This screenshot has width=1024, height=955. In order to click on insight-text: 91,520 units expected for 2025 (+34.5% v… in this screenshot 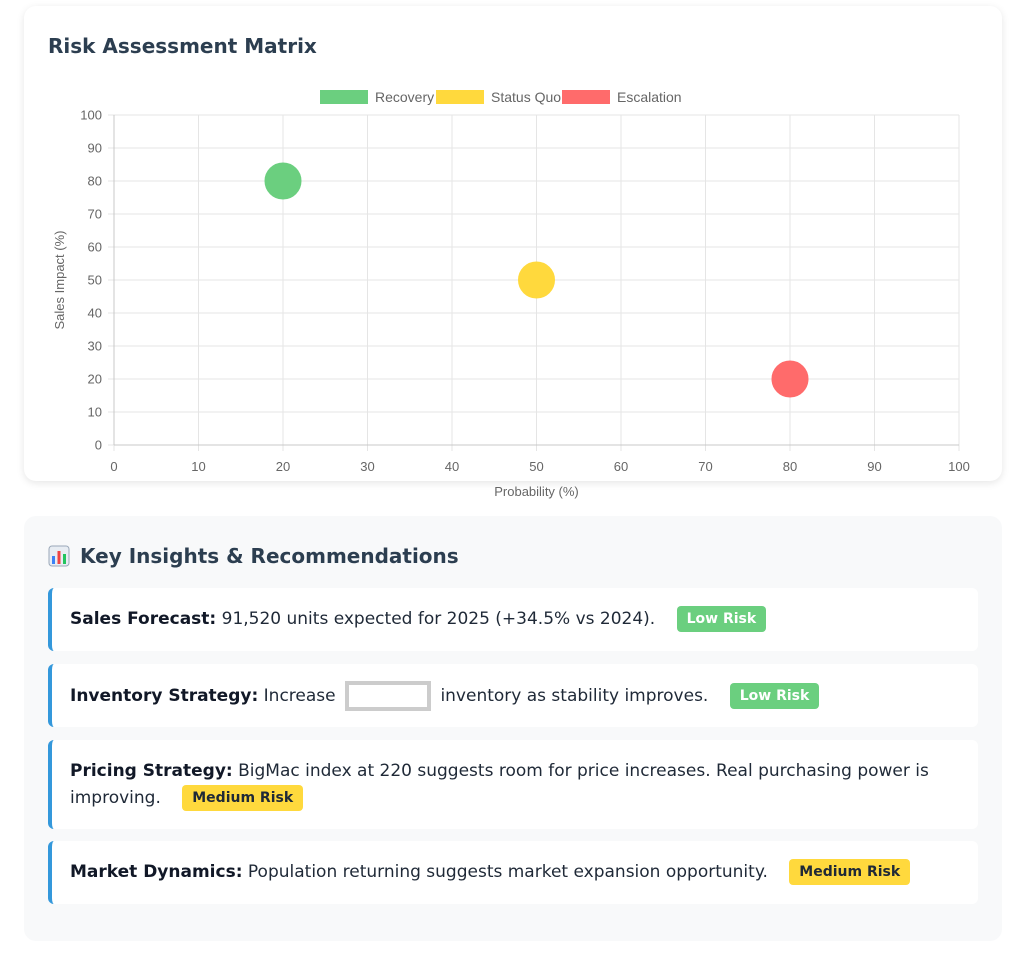, I will do `click(436, 619)`.